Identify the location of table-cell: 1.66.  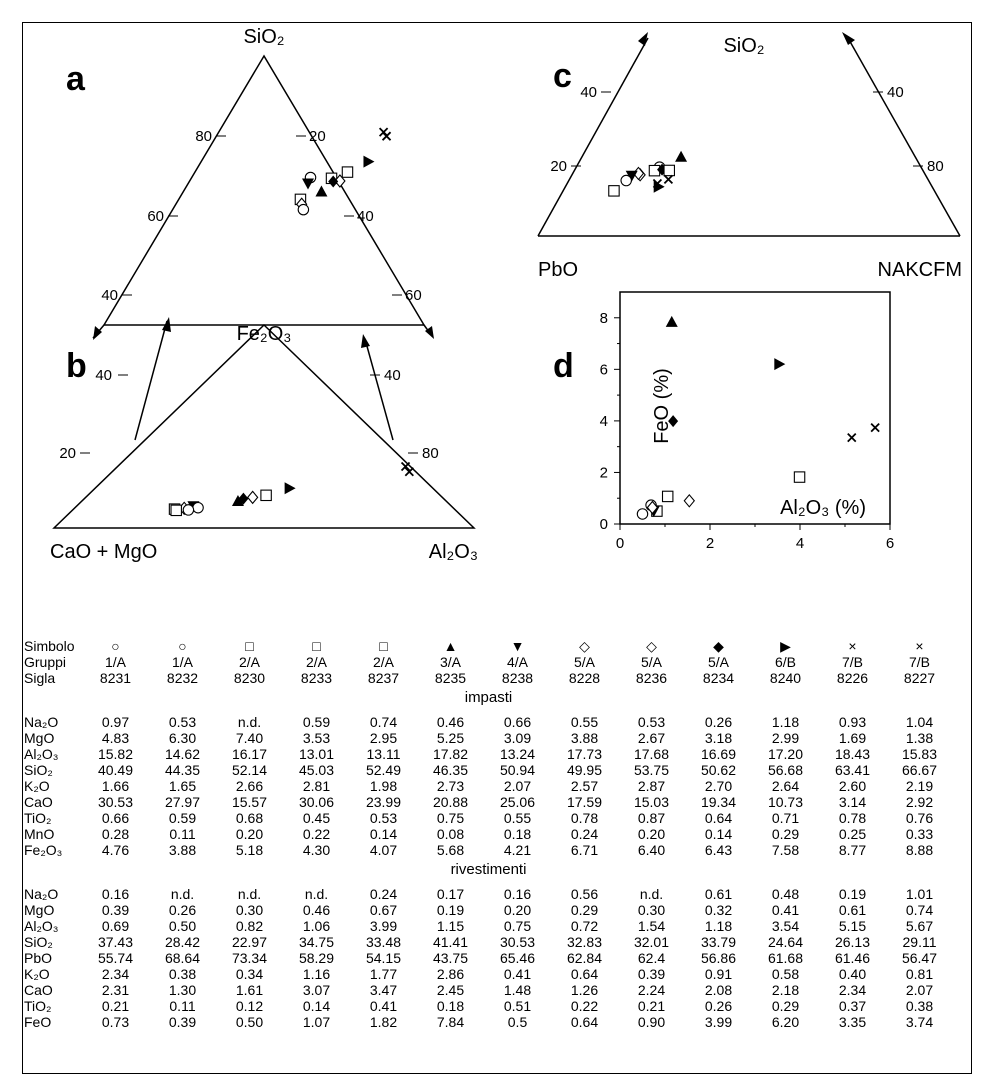
(115, 786).